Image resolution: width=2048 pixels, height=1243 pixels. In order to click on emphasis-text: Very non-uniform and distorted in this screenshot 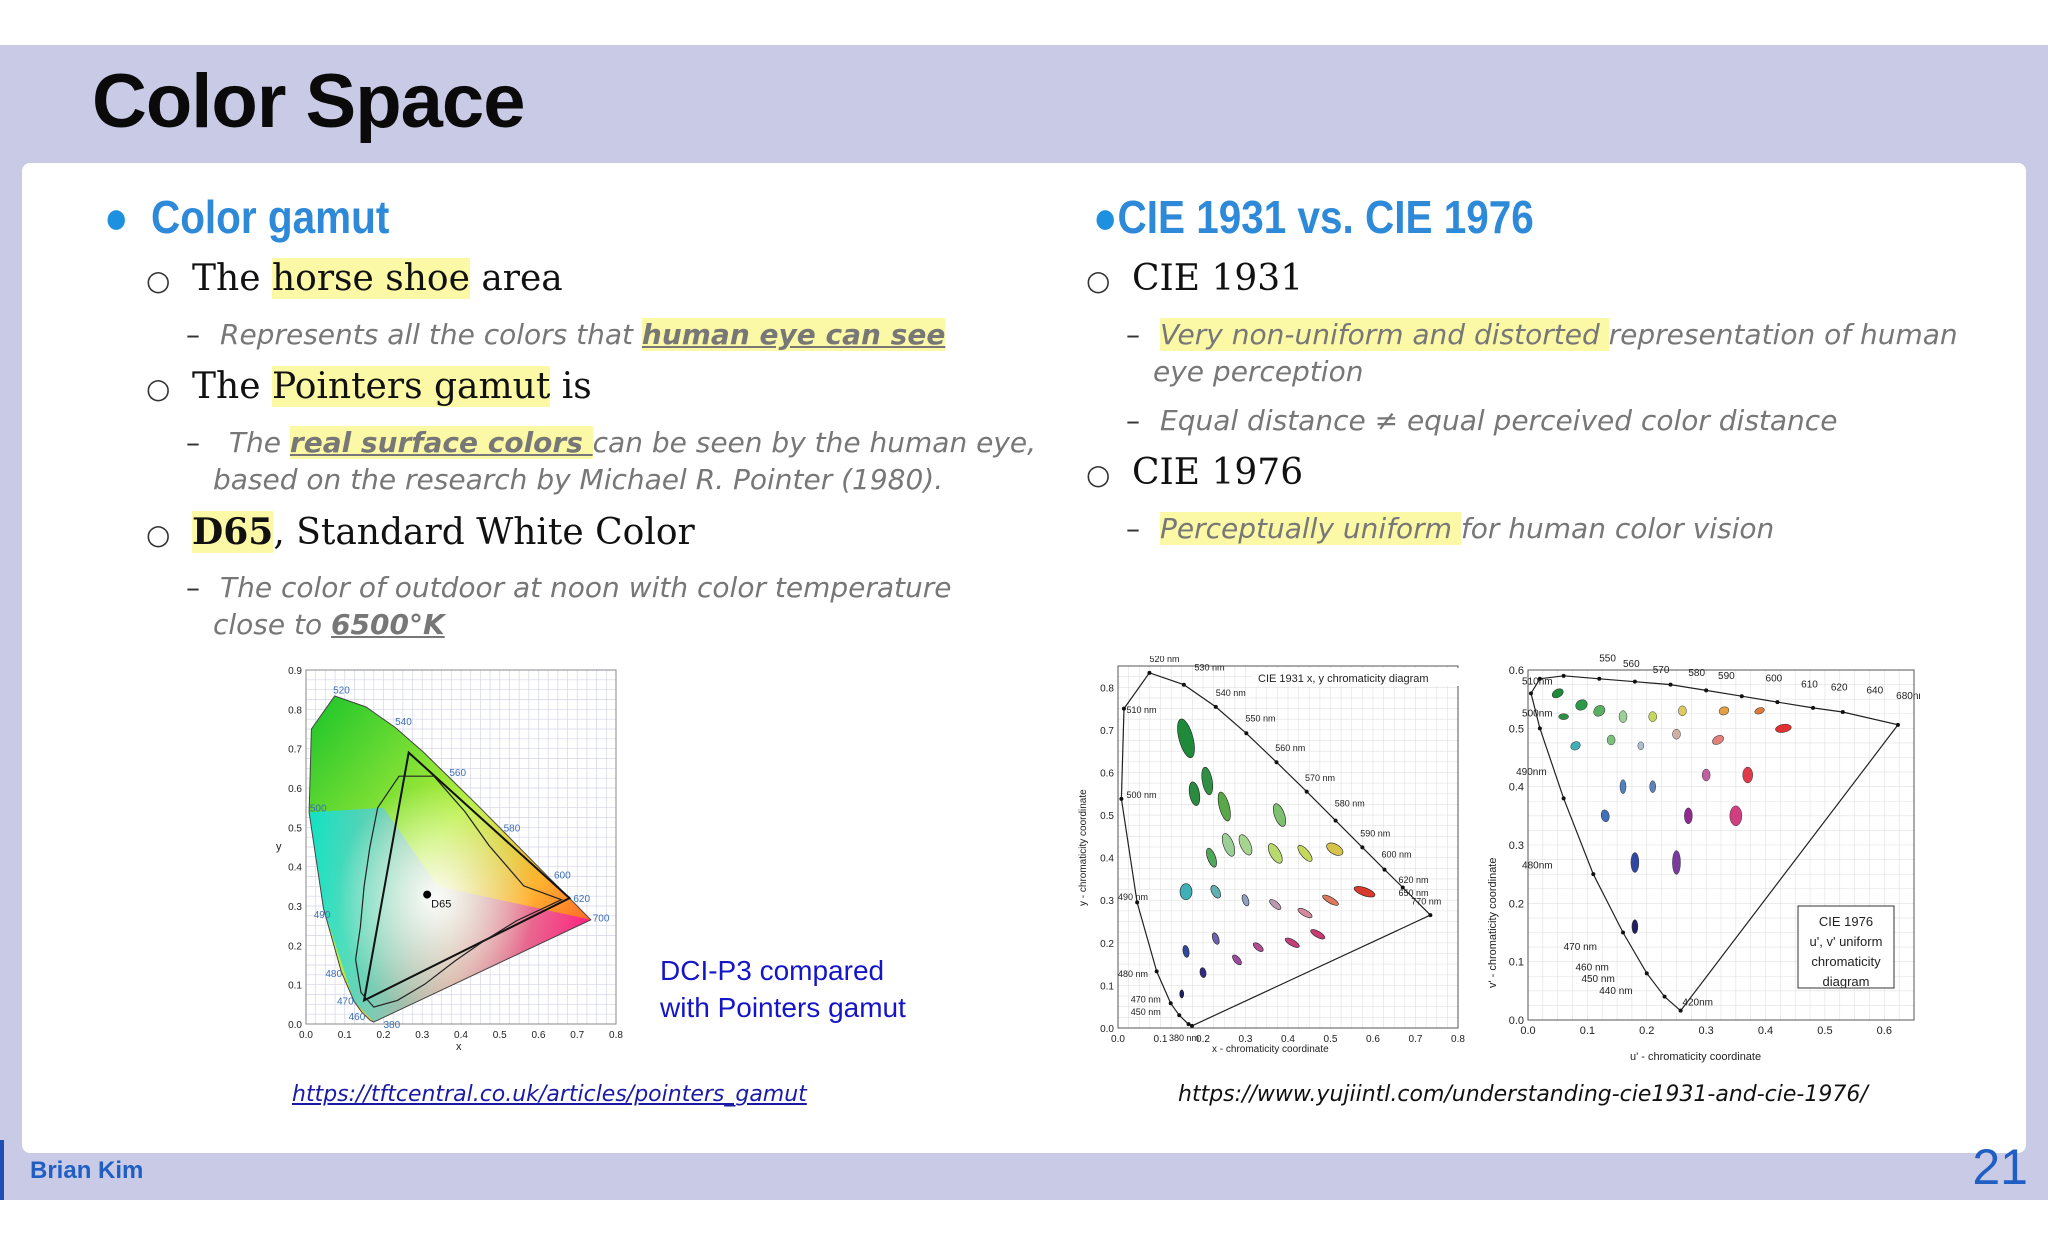, I will do `click(1384, 334)`.